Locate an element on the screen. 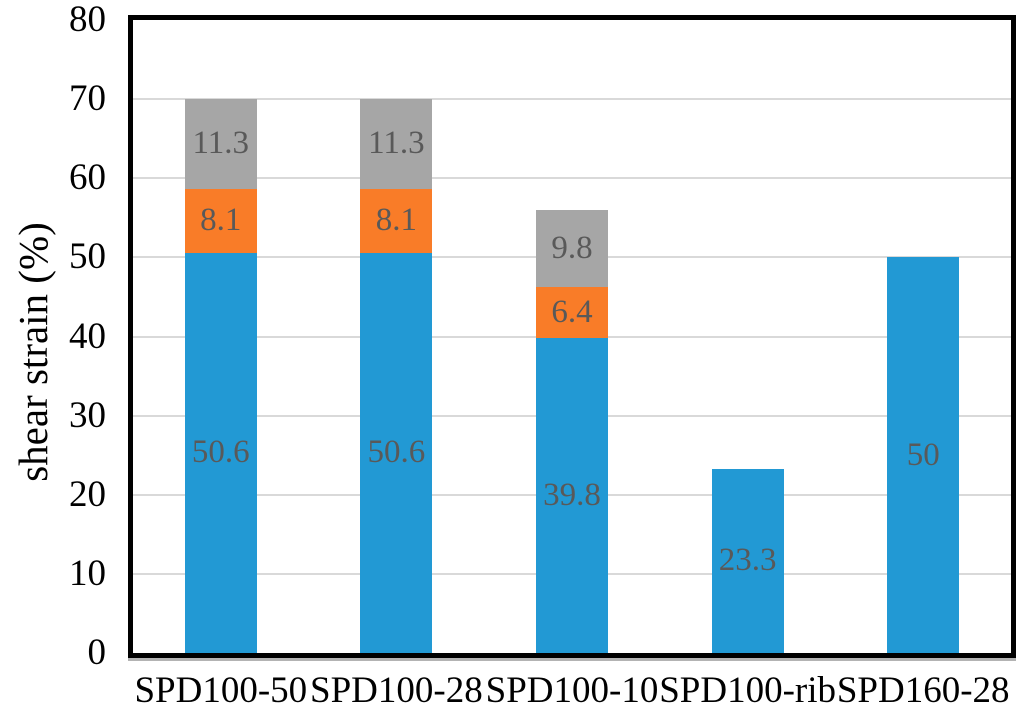  y-tick-label: 60 is located at coordinates (87, 178).